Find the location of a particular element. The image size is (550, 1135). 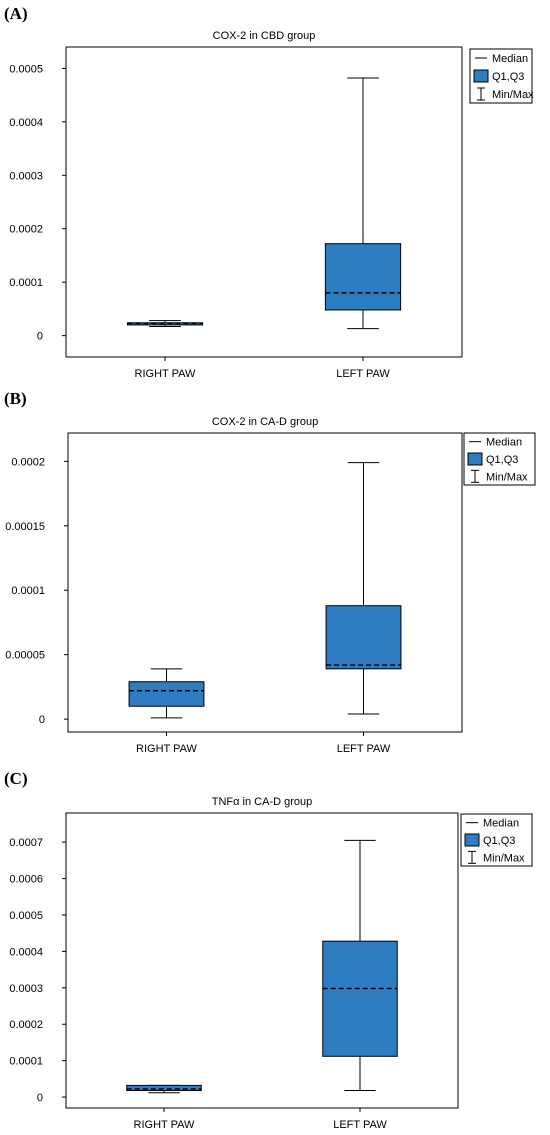

y-tick-label: 0.00005 is located at coordinates (25, 656).